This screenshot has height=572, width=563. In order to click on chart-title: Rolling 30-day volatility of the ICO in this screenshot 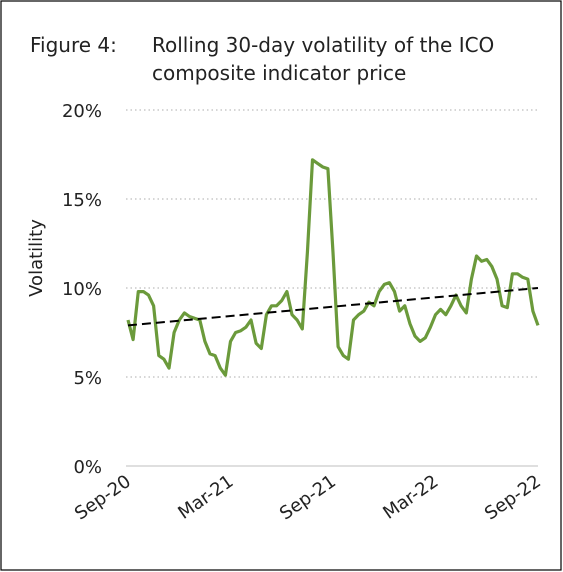, I will do `click(323, 45)`.